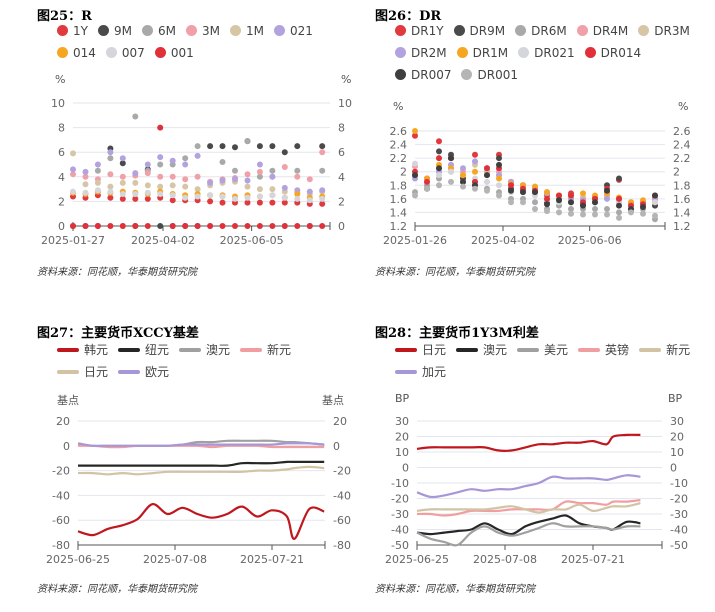 The image size is (715, 612). I want to click on legend-item: 澳元, so click(481, 349).